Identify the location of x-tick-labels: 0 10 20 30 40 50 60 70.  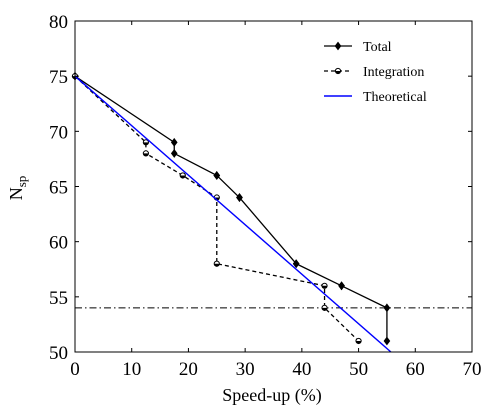
(275, 369).